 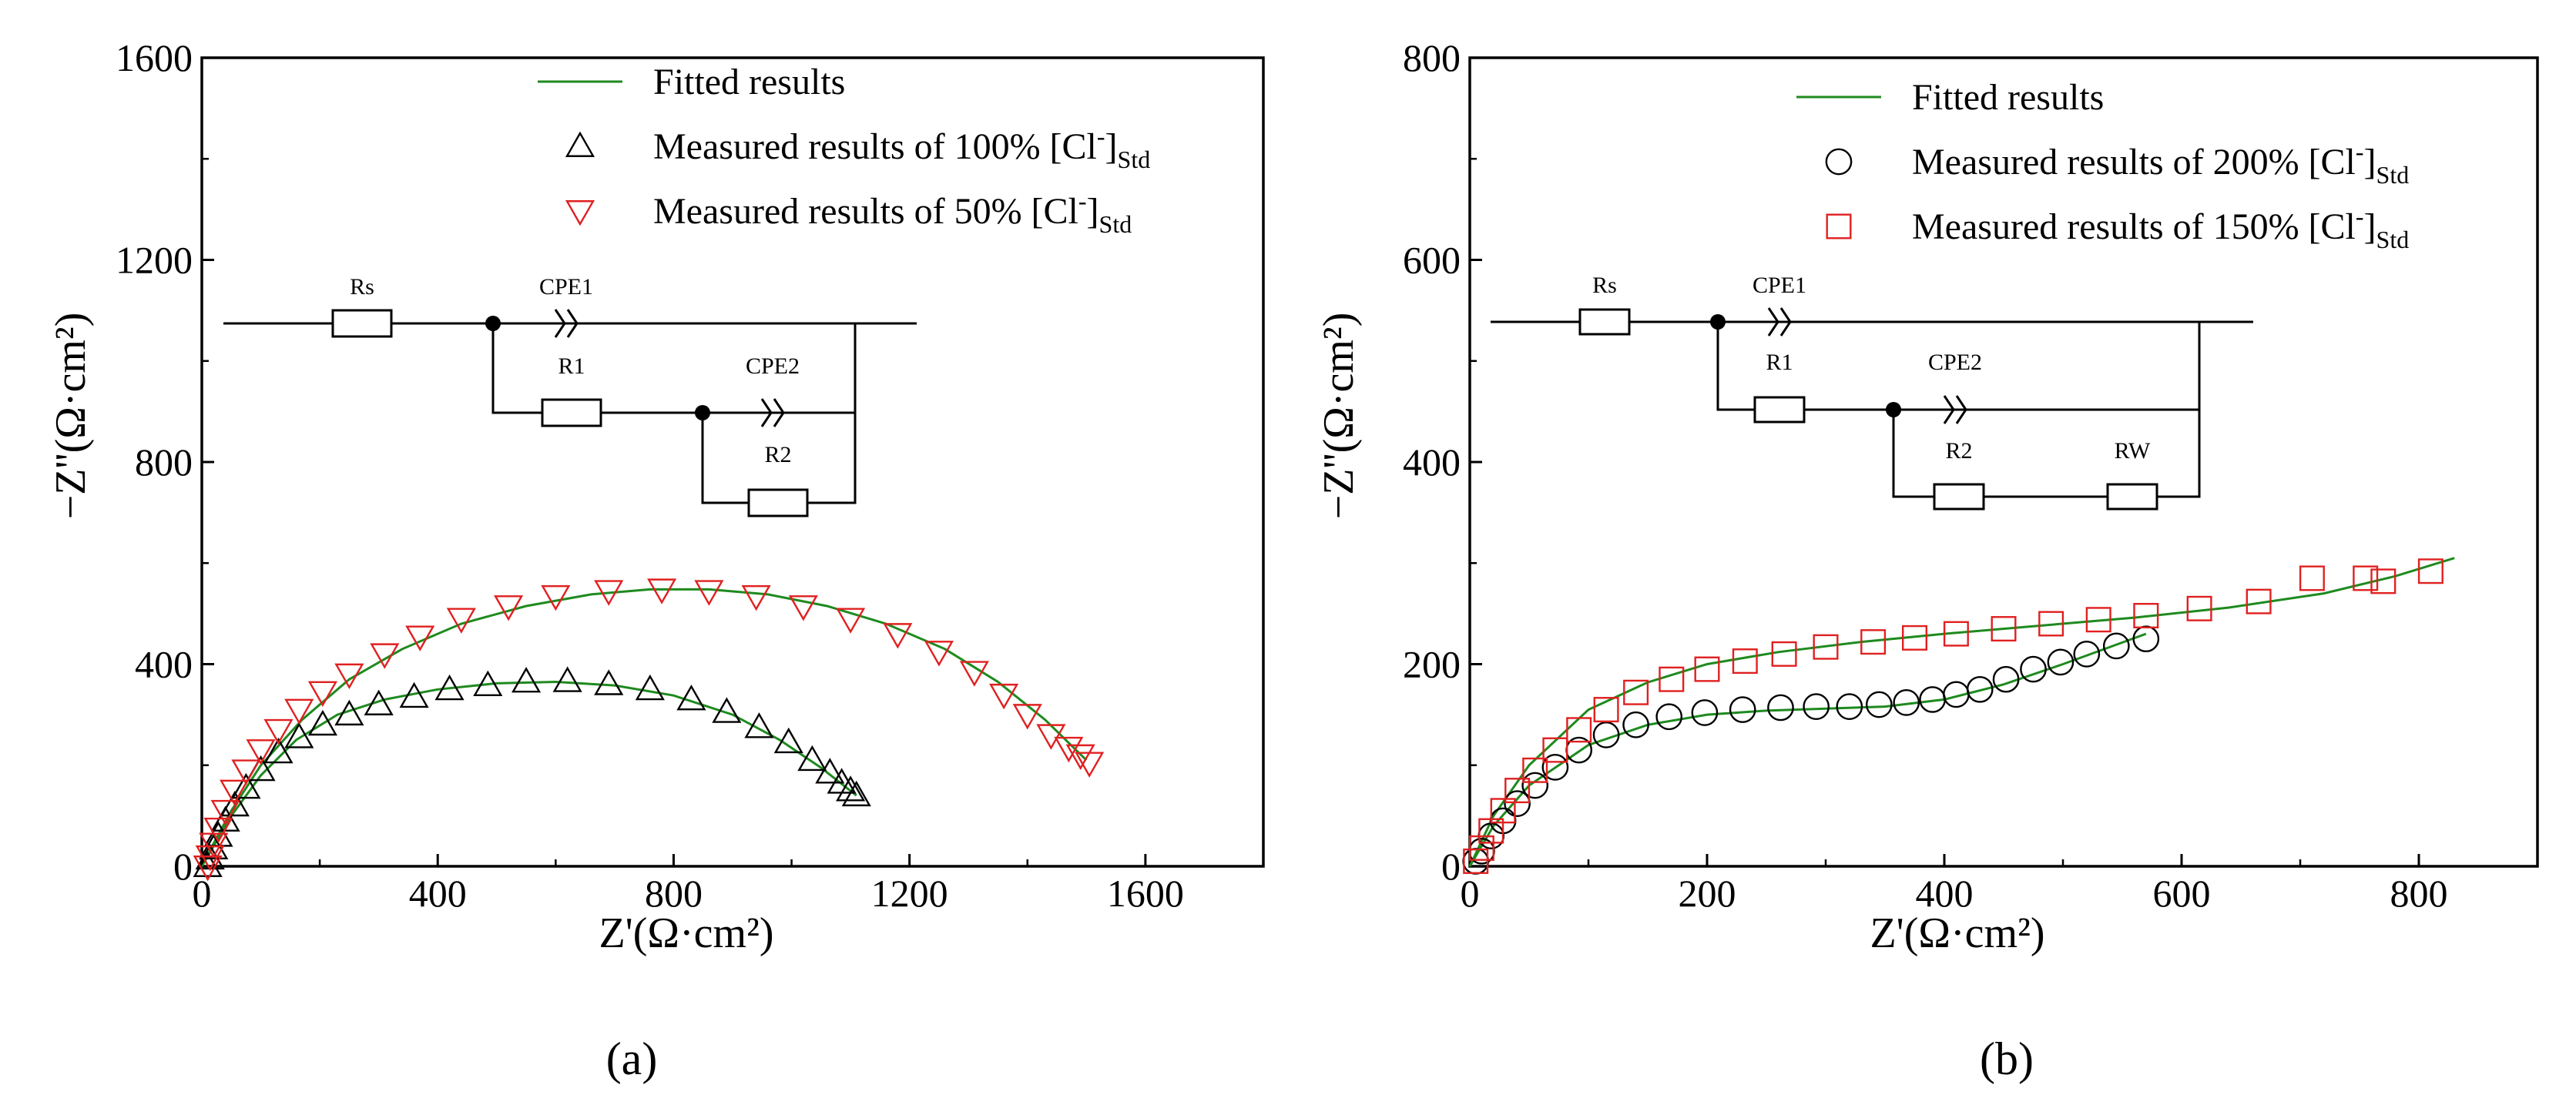 I want to click on x-tick-label: 600, so click(x=2182, y=893).